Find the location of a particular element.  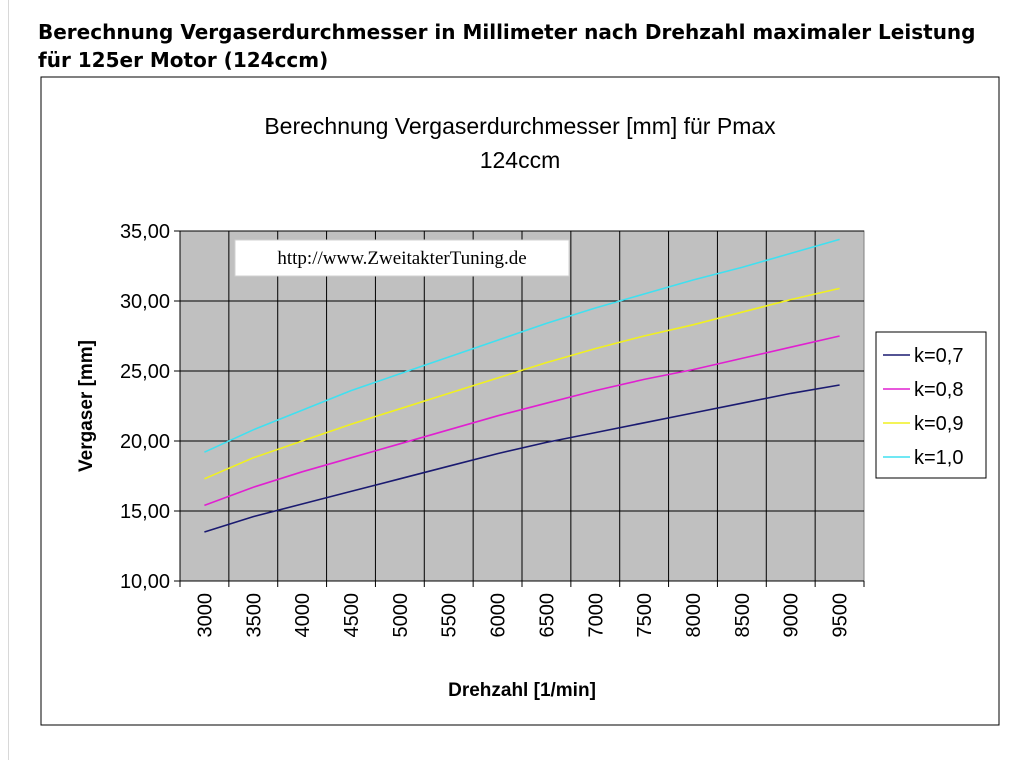

legend-label-k-1-0: k=1,0 is located at coordinates (938, 458).